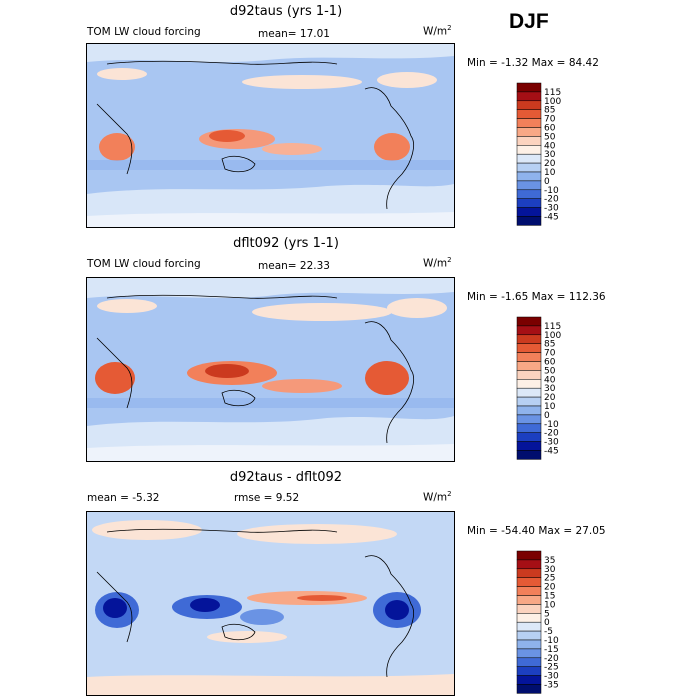  I want to click on panel2-field-label: TOM LW cloud forcing, so click(144, 264).